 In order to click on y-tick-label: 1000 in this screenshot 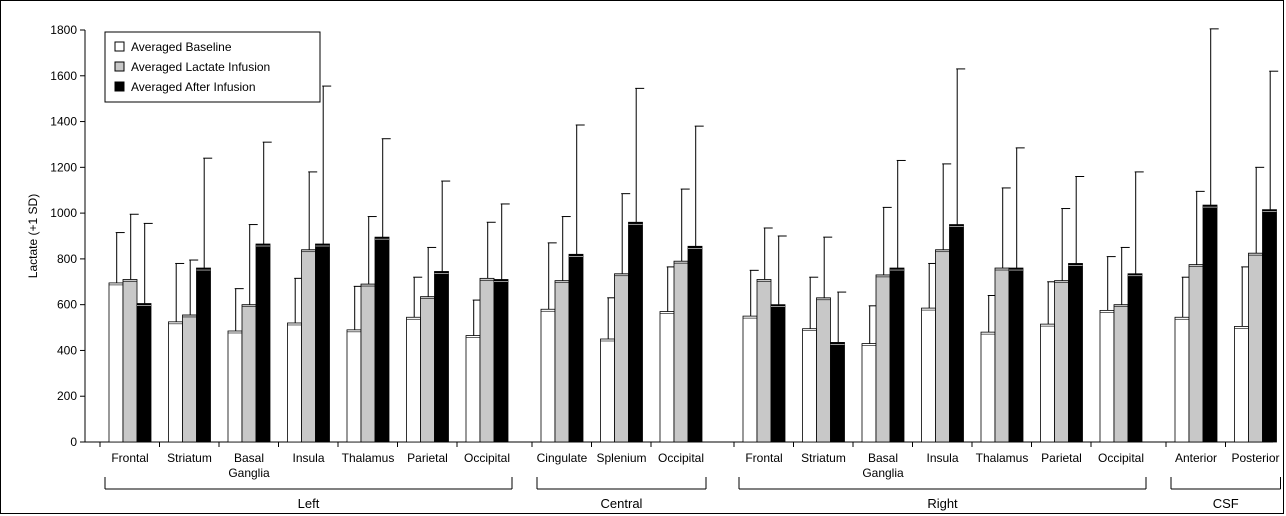, I will do `click(63, 213)`.